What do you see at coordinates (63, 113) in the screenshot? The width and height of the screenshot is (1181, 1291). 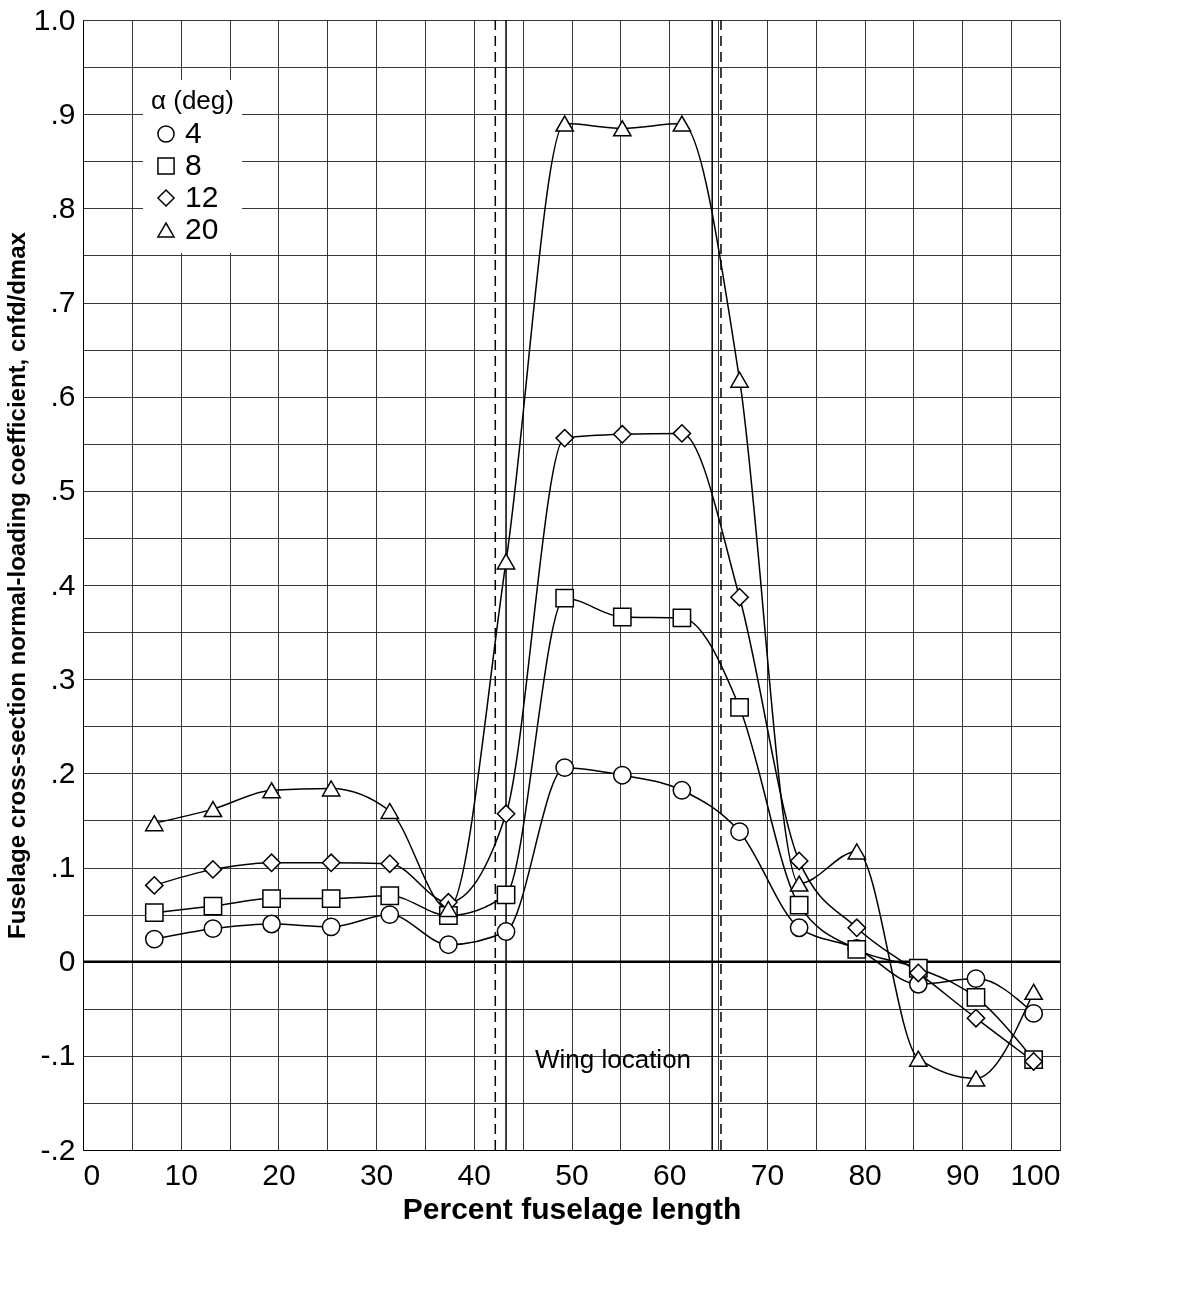 I see `y-tick-label: .9` at bounding box center [63, 113].